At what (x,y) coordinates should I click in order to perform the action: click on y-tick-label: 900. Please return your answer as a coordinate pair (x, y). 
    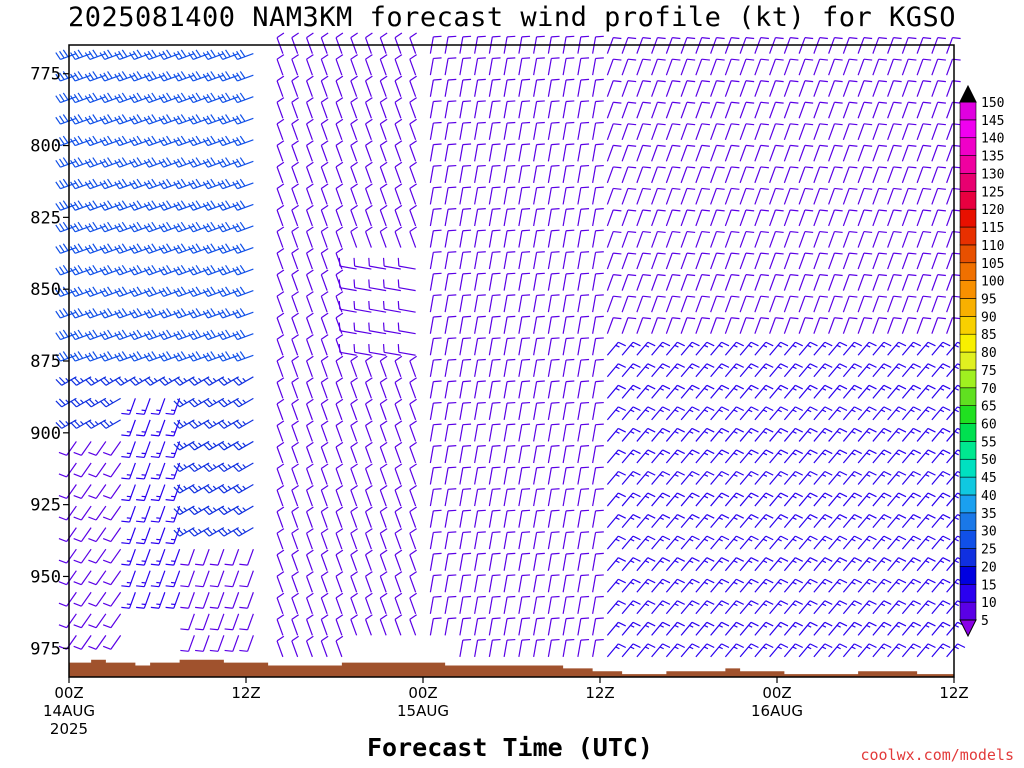
    Looking at the image, I should click on (45, 434).